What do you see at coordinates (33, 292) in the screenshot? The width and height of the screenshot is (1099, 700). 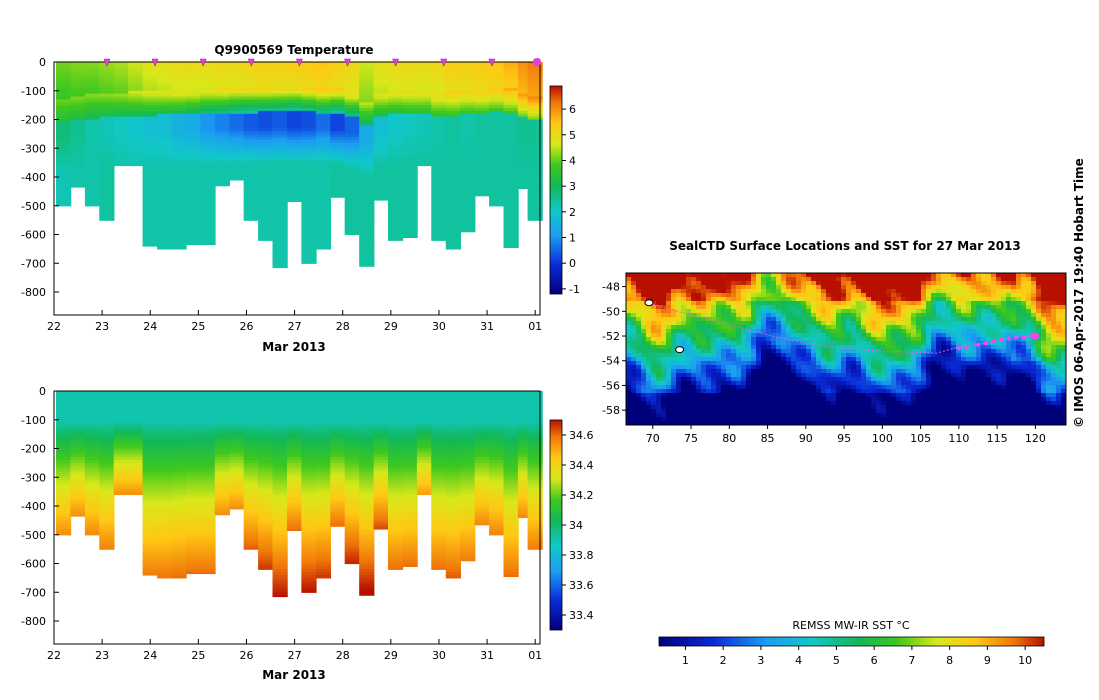 I see `y-tick-label: -800` at bounding box center [33, 292].